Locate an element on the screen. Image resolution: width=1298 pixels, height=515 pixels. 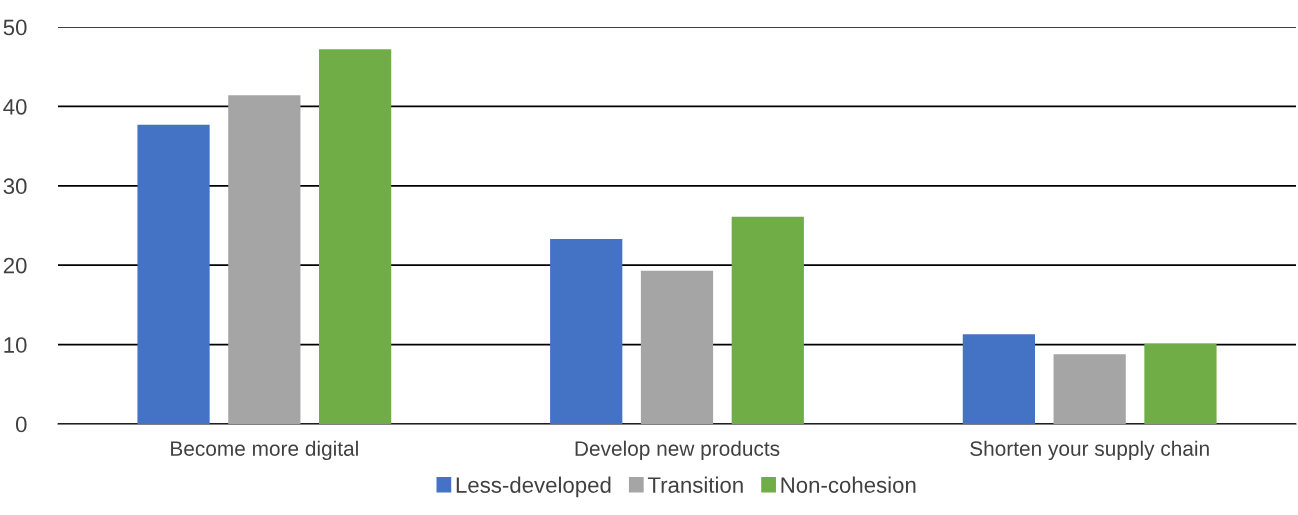
y-tick-label: 40 is located at coordinates (15, 106).